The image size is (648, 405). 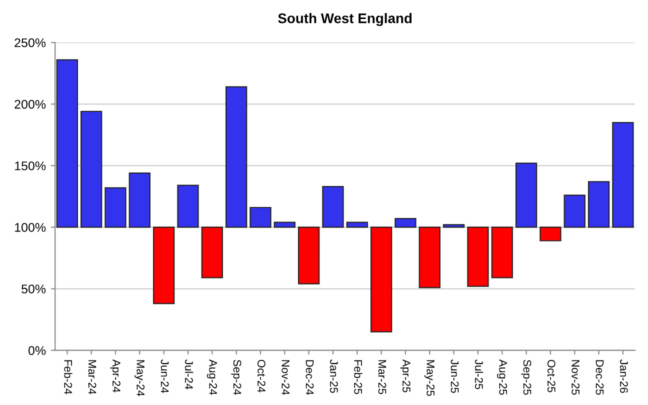 I want to click on y-tick-label: 200%, so click(x=30, y=104).